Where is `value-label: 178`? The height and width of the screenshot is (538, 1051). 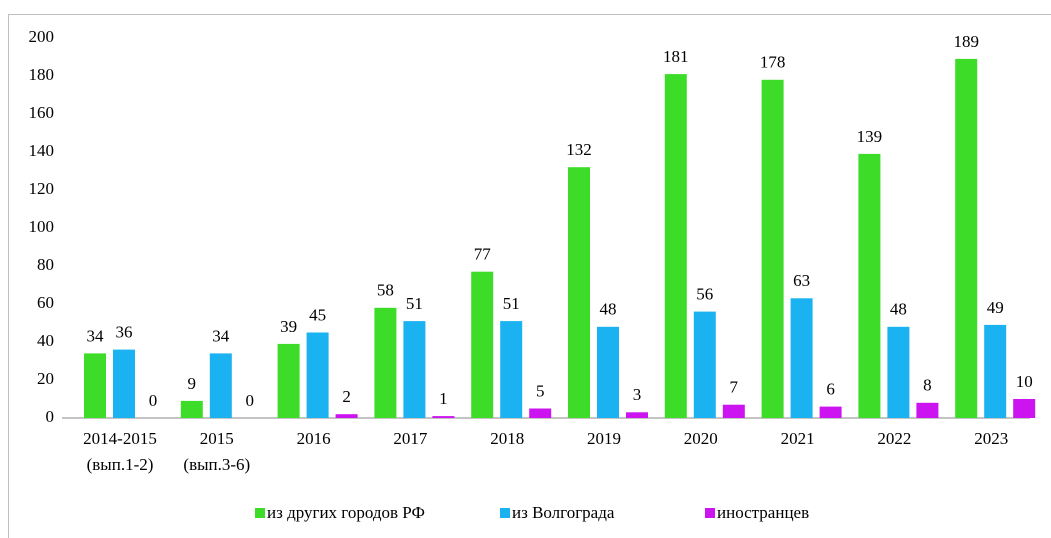
value-label: 178 is located at coordinates (773, 62).